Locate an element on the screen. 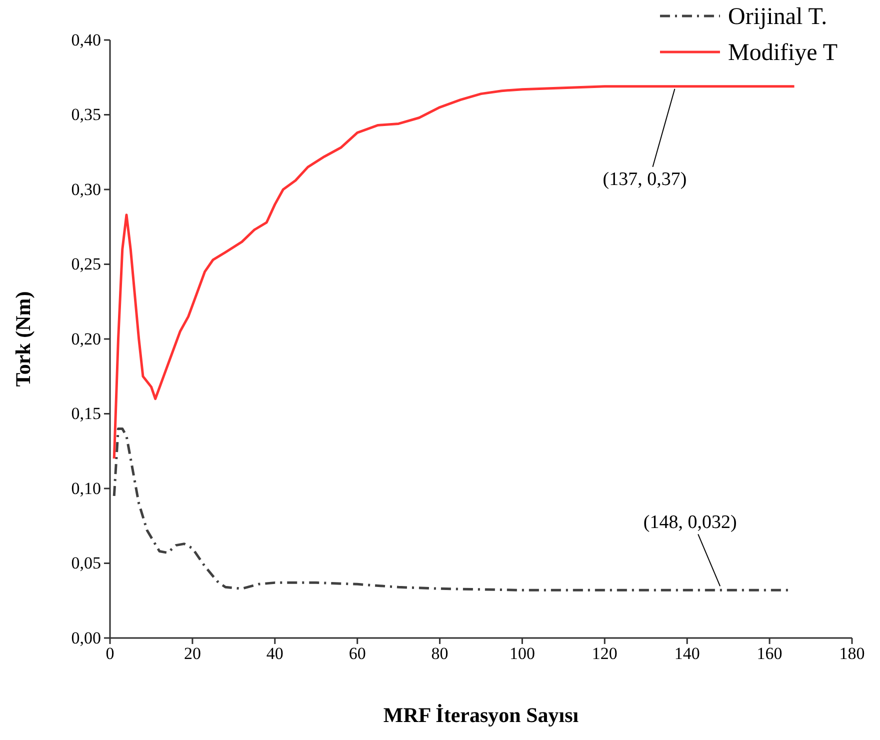 The width and height of the screenshot is (880, 740). y-tick-label: 0,15 is located at coordinates (86, 414).